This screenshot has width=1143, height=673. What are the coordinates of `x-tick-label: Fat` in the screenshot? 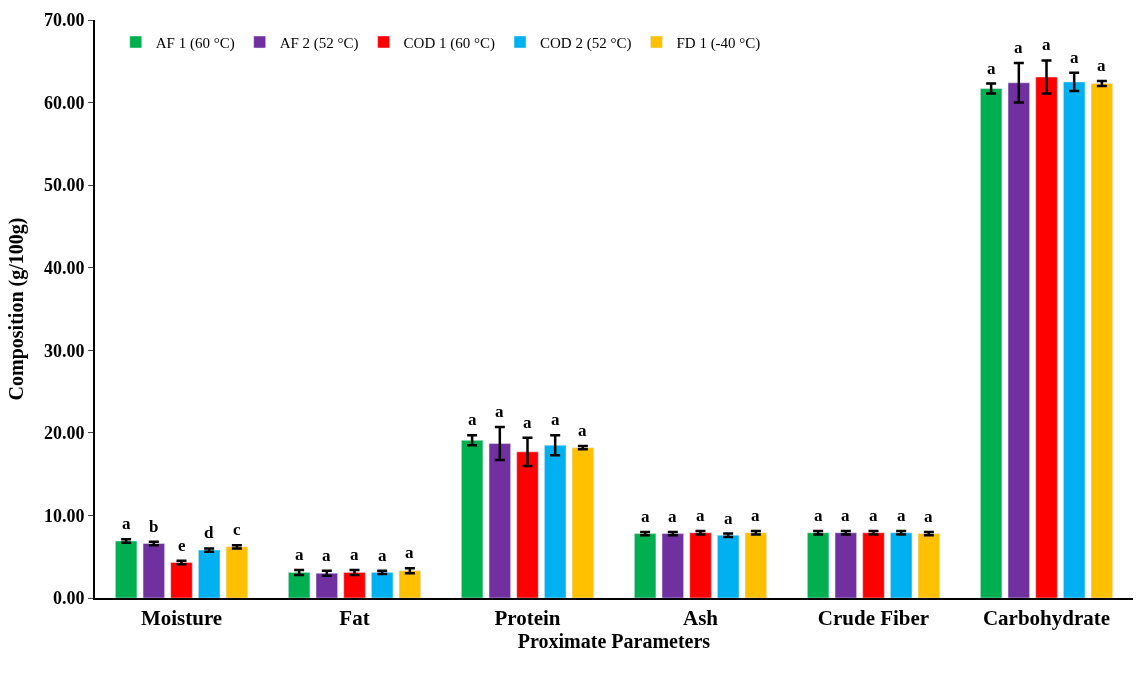 It's located at (354, 618).